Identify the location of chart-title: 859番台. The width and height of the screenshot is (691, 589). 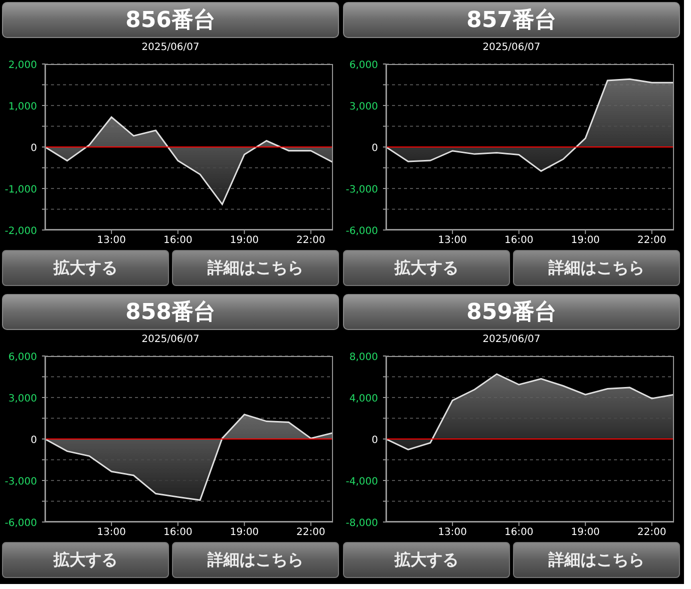
(511, 312).